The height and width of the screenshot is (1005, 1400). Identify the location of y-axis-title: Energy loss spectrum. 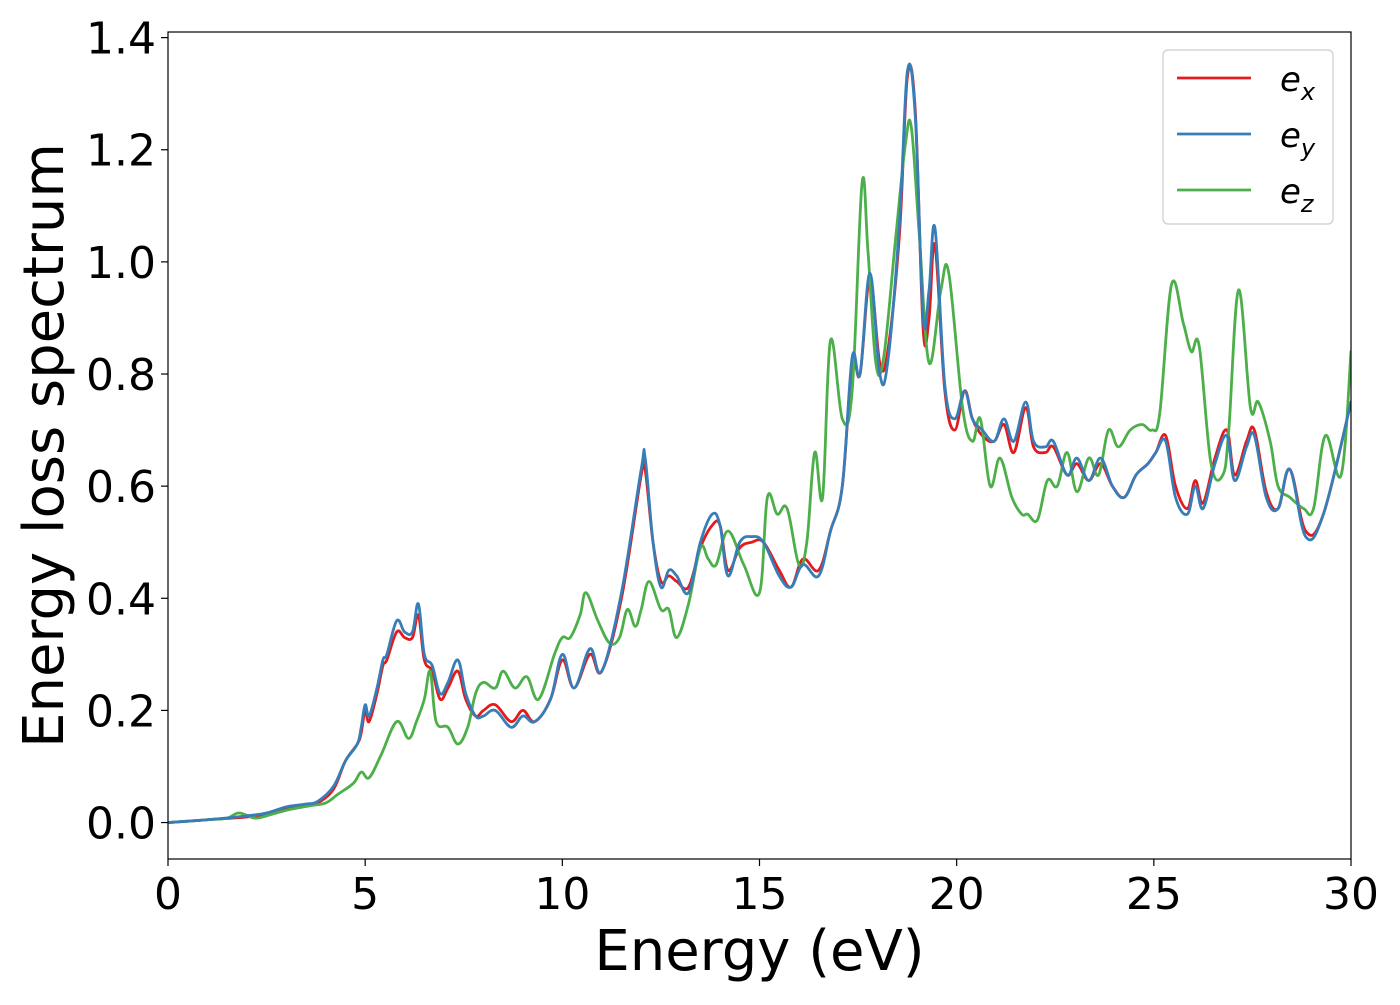
(44, 445).